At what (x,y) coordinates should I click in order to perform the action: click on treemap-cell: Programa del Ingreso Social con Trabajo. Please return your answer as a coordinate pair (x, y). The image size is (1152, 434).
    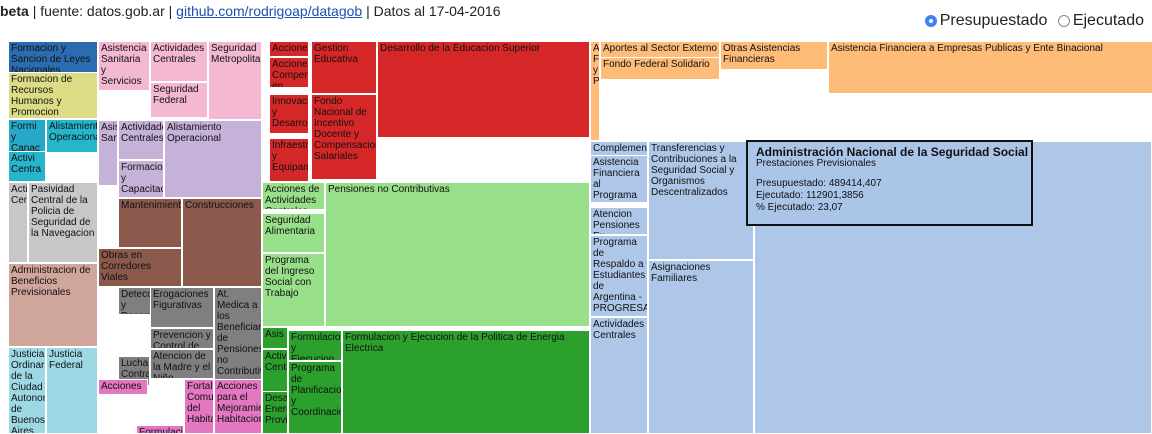
    Looking at the image, I should click on (293, 290).